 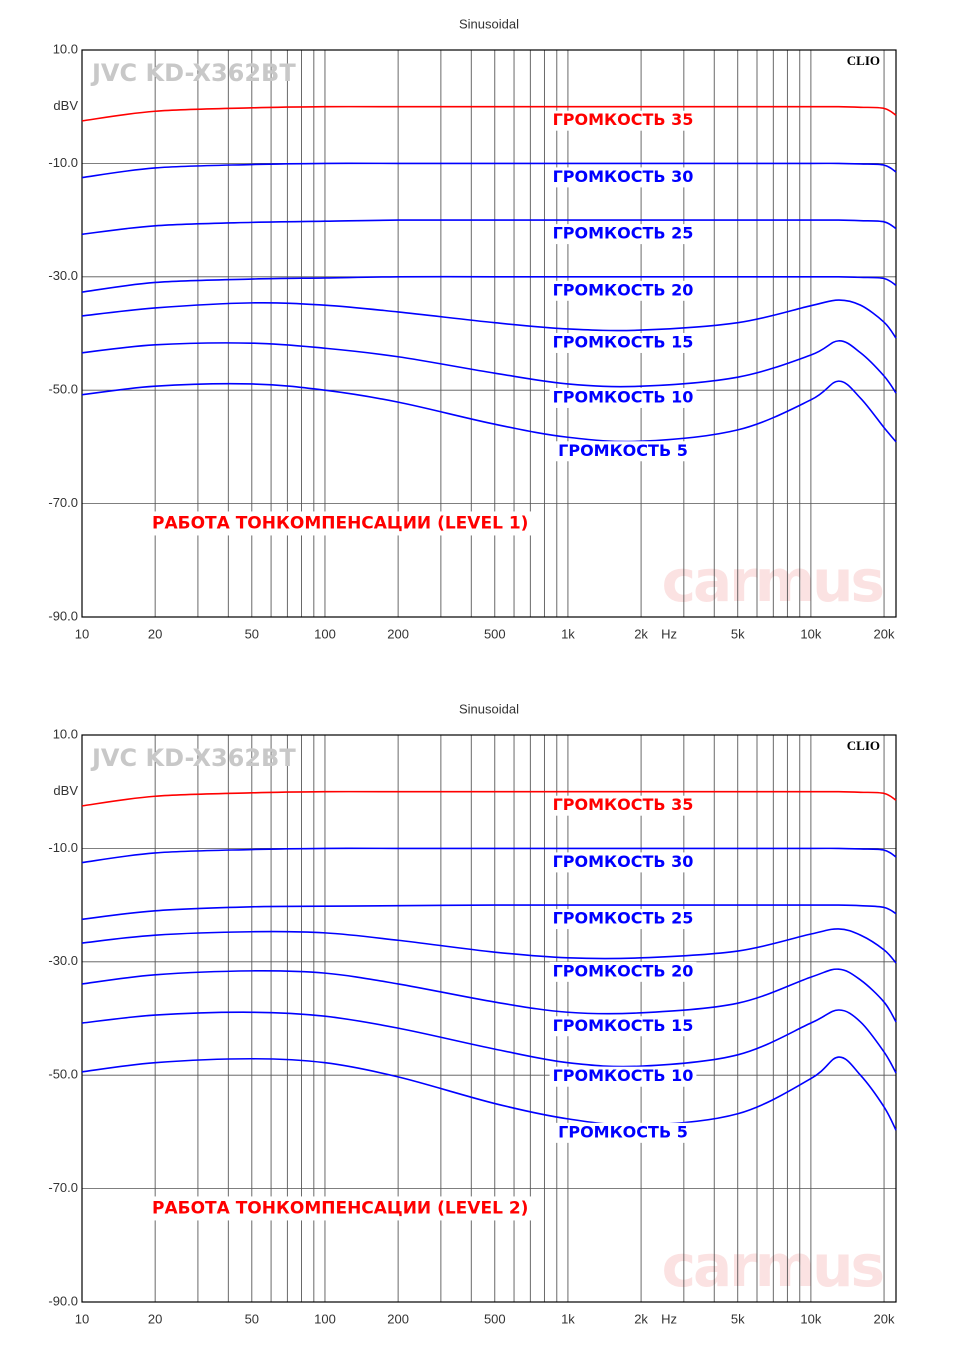 I want to click on annotation: РАБОТА ТОНКОМПЕНСАЦИИ (LEVEL 2), so click(x=340, y=1208).